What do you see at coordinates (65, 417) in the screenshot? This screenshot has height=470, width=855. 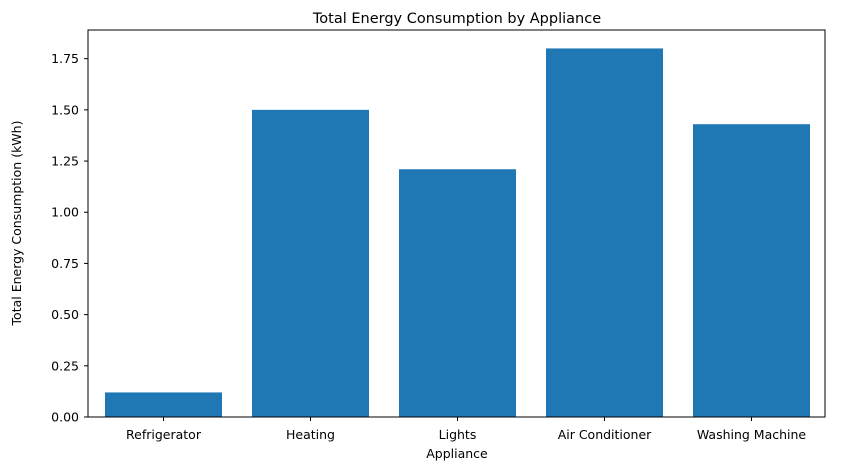 I see `y-tick-label: 0.00` at bounding box center [65, 417].